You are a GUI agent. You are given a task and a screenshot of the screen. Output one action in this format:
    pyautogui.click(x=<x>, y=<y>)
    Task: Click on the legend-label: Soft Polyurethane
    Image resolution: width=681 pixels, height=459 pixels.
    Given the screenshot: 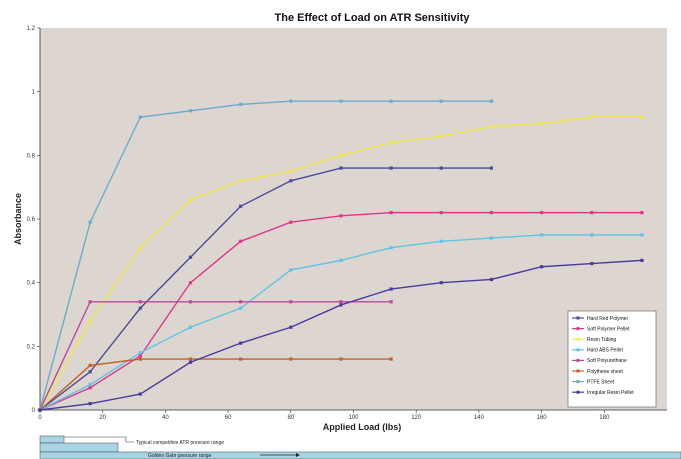 What is the action you would take?
    pyautogui.click(x=607, y=361)
    